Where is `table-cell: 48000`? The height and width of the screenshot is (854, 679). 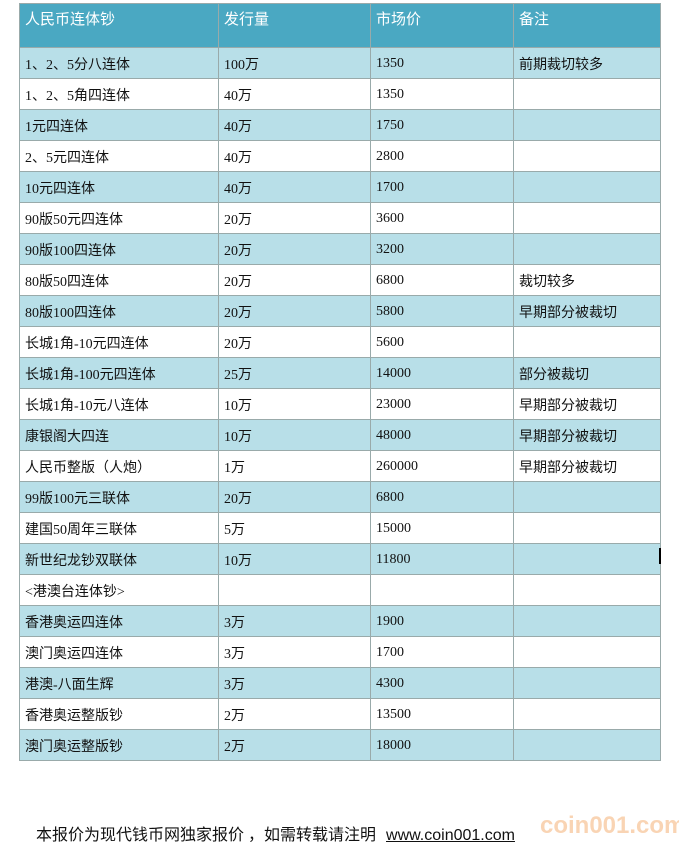 table-cell: 48000 is located at coordinates (442, 435).